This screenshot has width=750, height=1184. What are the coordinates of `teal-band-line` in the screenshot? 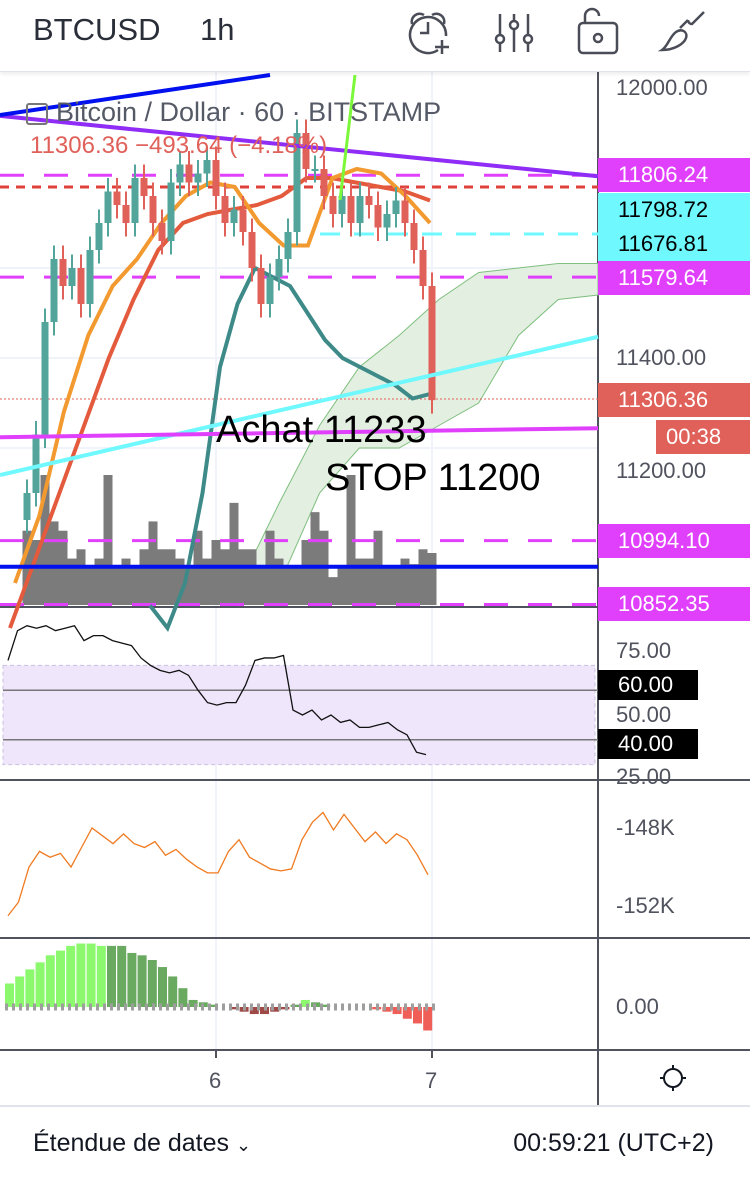 It's located at (289, 449).